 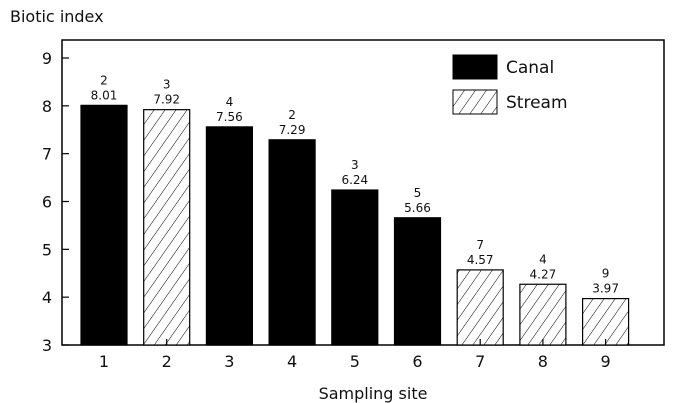 What do you see at coordinates (480, 260) in the screenshot?
I see `bar-value-label: 4.57` at bounding box center [480, 260].